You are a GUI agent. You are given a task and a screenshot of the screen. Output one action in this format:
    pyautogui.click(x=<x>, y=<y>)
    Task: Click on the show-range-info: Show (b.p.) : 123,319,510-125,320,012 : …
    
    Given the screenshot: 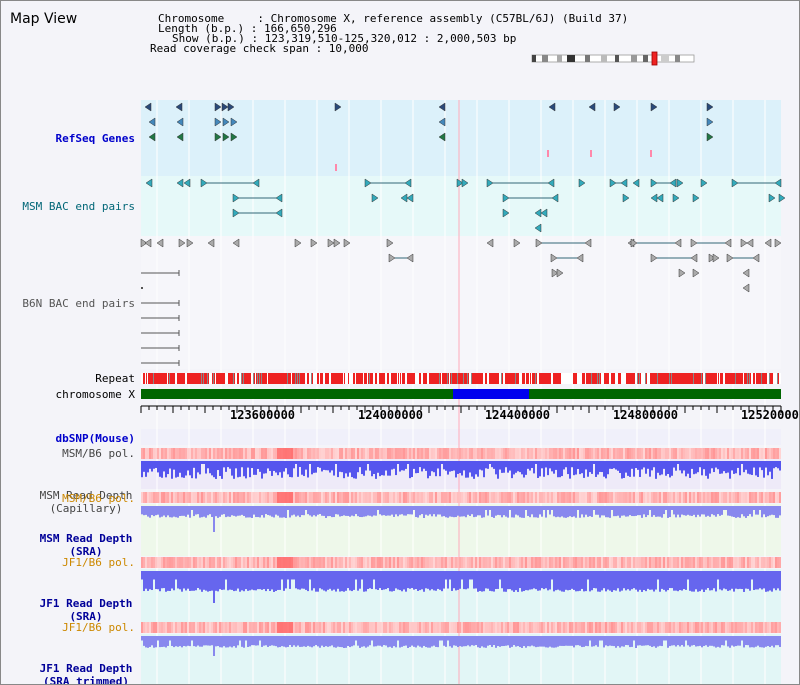 What is the action you would take?
    pyautogui.click(x=344, y=38)
    